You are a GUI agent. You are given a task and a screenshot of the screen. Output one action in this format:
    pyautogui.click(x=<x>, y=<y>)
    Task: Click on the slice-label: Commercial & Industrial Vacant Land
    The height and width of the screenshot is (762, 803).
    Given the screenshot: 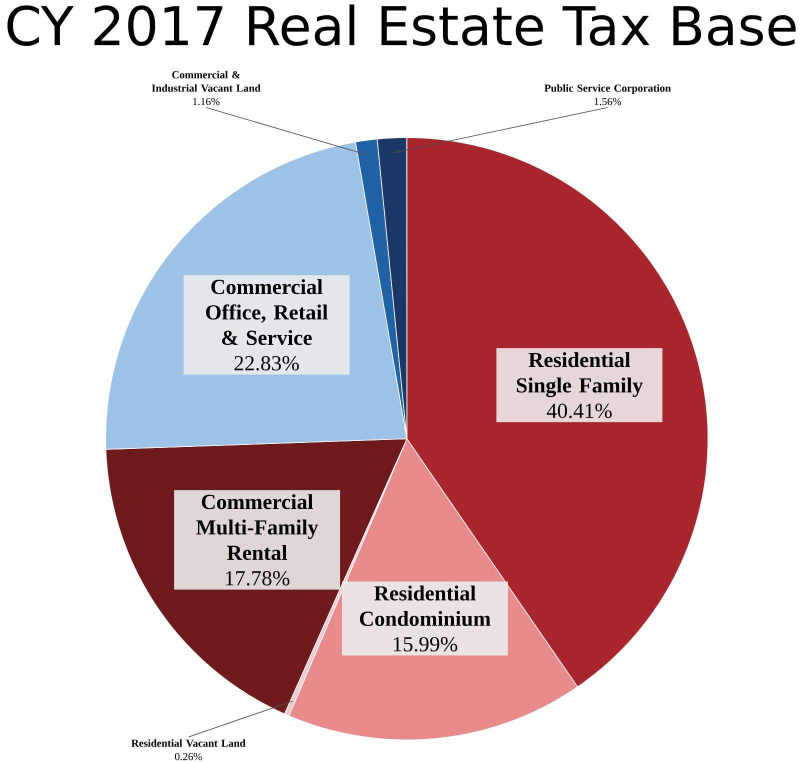 What is the action you would take?
    pyautogui.click(x=206, y=81)
    